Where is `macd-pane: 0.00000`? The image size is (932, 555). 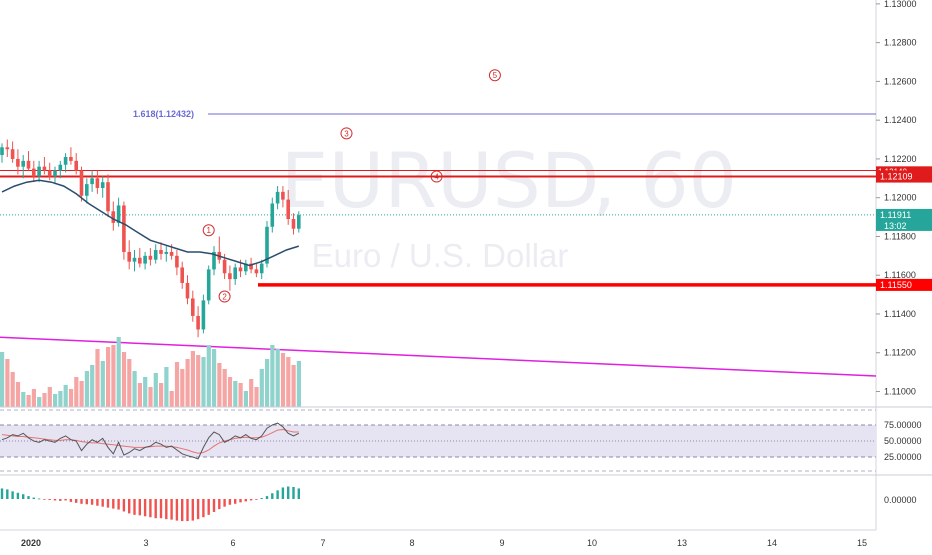
macd-pane: 0.00000 is located at coordinates (458, 504).